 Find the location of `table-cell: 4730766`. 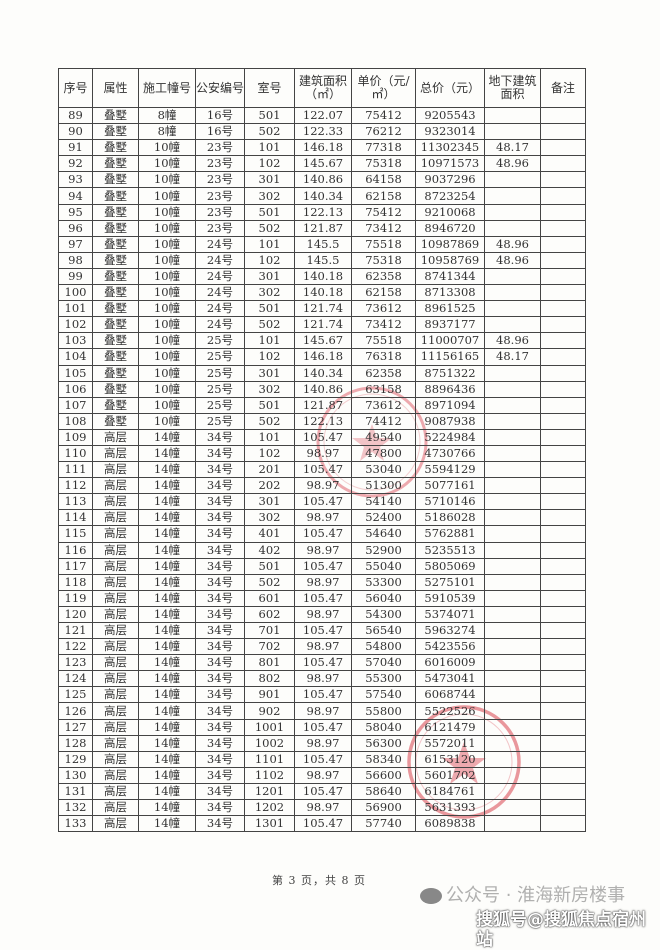

table-cell: 4730766 is located at coordinates (450, 453).